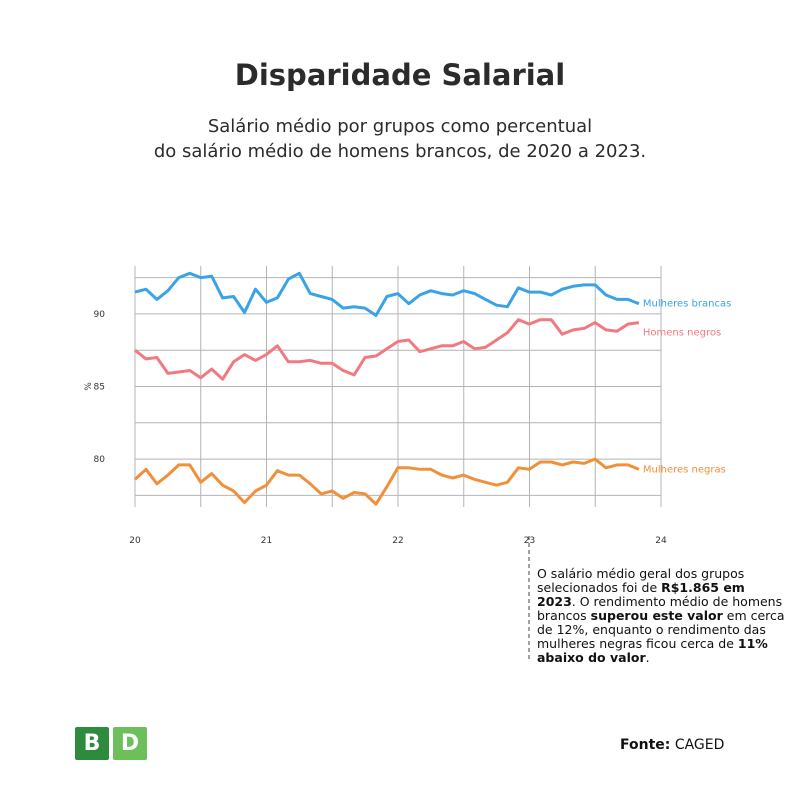  I want to click on series-label: Mulheres brancas, so click(687, 304).